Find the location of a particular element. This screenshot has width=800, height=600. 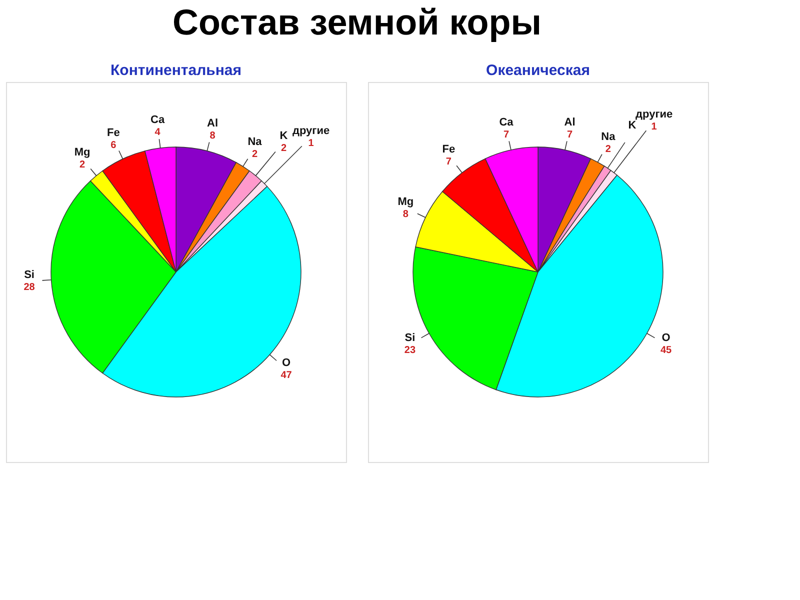

data-label: 4 is located at coordinates (157, 132).